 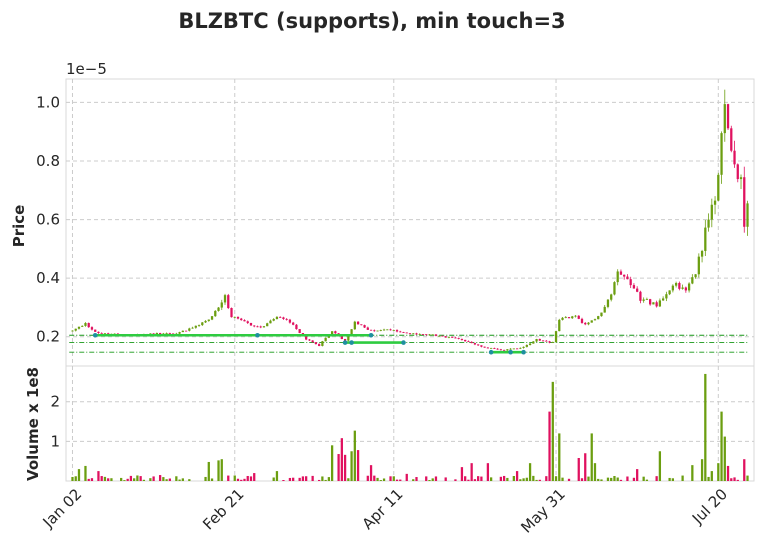 I want to click on volume-y-ticks: 12, so click(x=55, y=422).